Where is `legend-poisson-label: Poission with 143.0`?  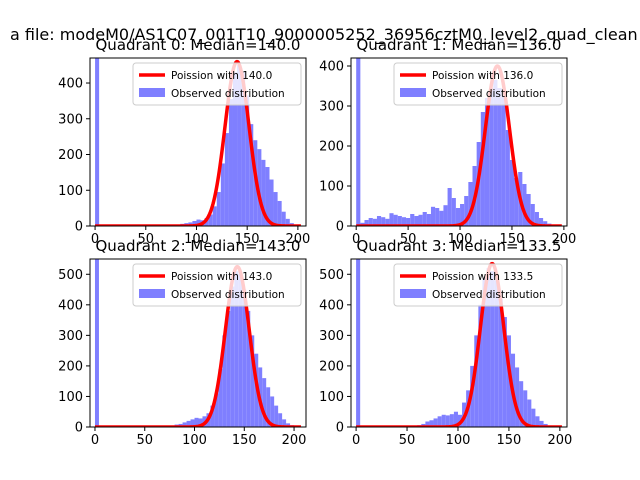
legend-poisson-label: Poission with 143.0 is located at coordinates (221, 277).